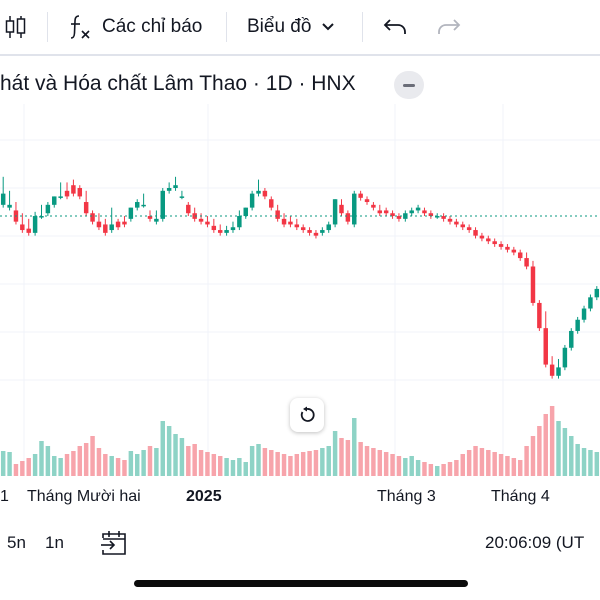 The height and width of the screenshot is (600, 600). Describe the element at coordinates (204, 496) in the screenshot. I see `x-axis-tick-label: 2025` at that location.